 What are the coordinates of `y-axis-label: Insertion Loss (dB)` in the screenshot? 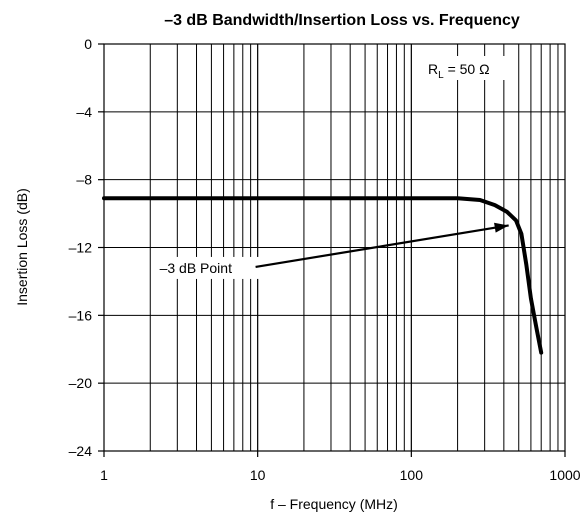 It's located at (22, 247).